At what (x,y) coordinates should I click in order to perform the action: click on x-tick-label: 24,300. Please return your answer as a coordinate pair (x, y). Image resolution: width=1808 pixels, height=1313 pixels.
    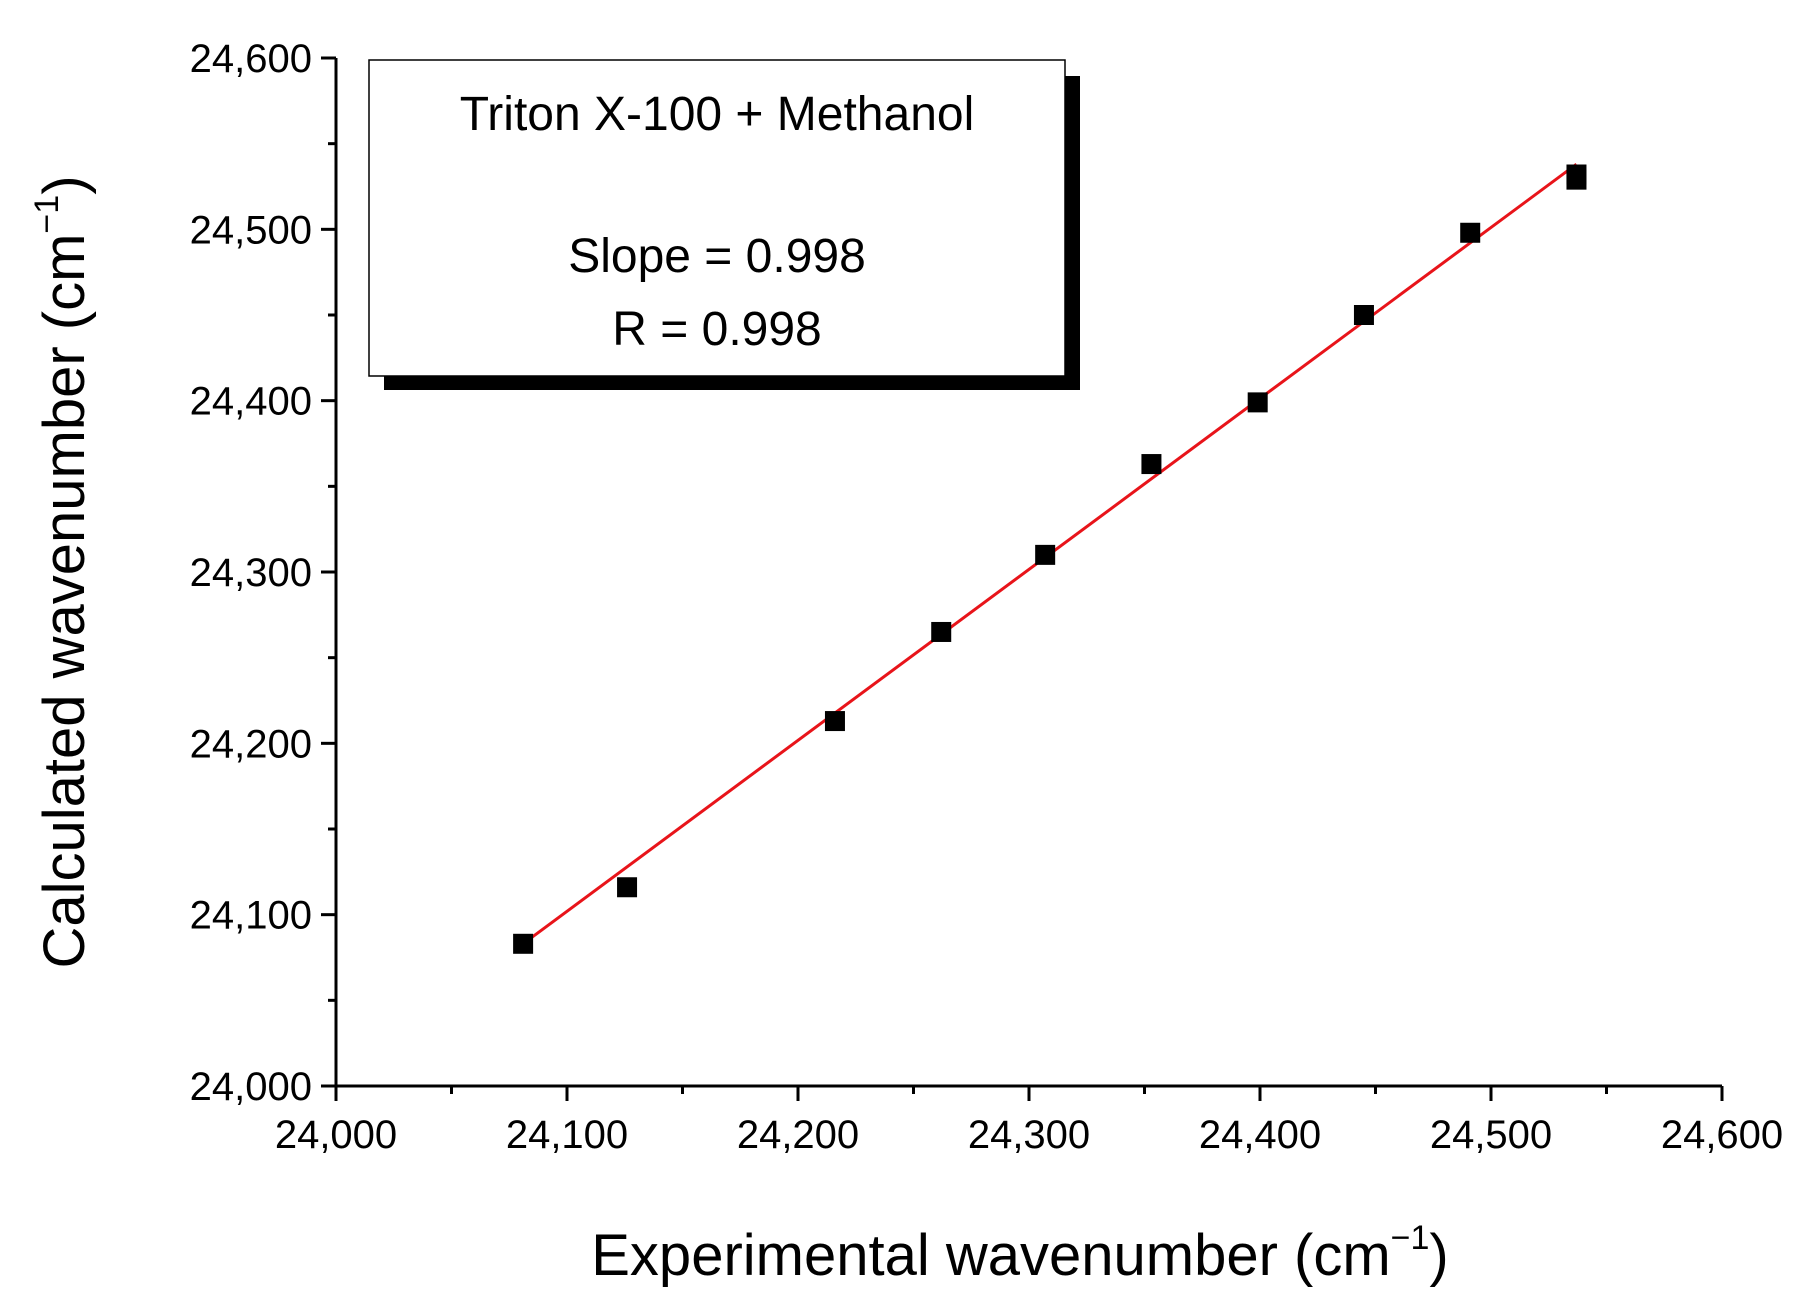
    Looking at the image, I should click on (1029, 1135).